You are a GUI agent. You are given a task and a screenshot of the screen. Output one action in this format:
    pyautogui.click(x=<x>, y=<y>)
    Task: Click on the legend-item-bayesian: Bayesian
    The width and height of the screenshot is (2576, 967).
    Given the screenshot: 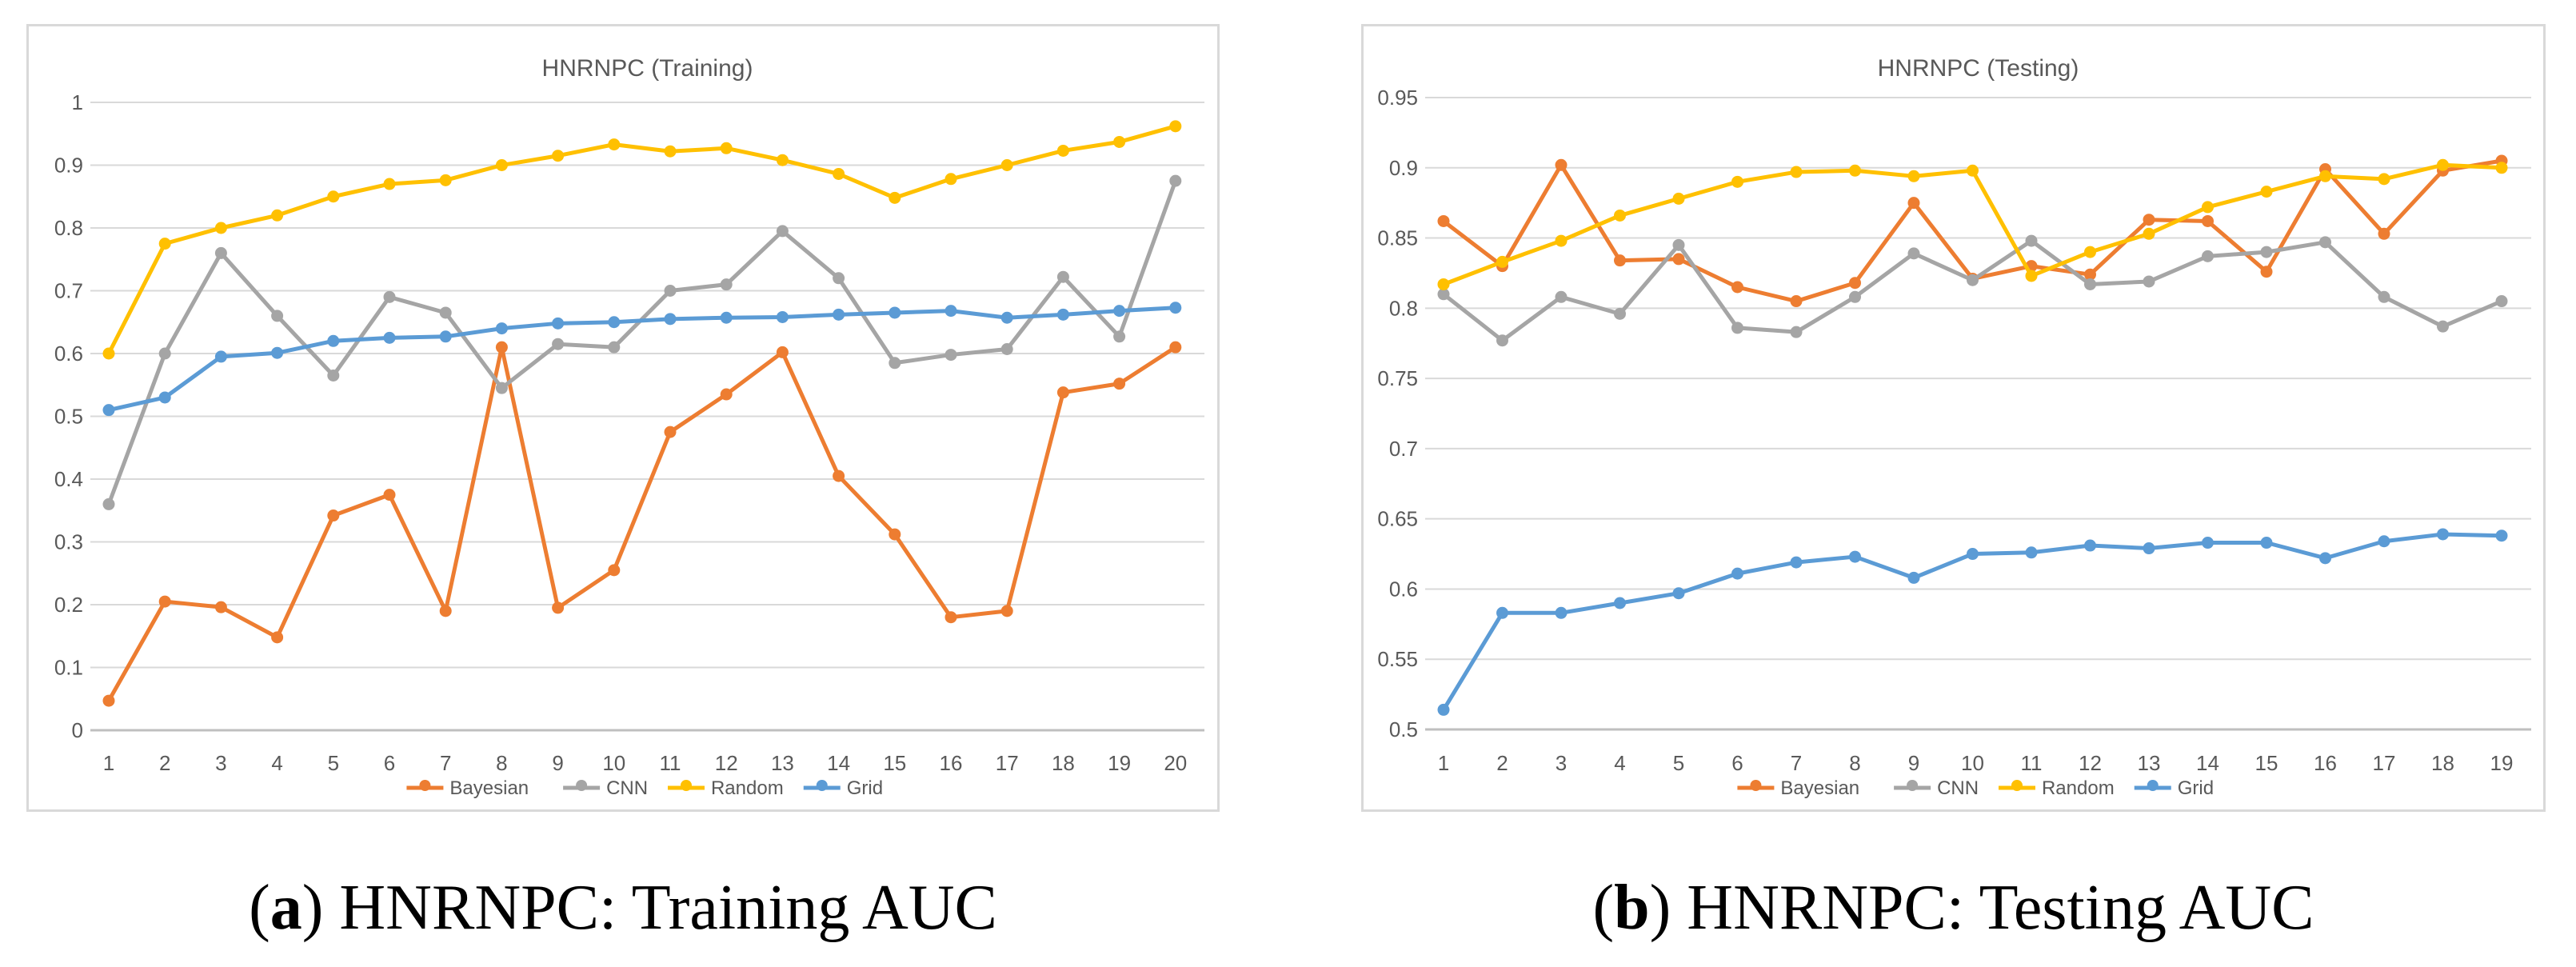 What is the action you would take?
    pyautogui.click(x=1798, y=788)
    